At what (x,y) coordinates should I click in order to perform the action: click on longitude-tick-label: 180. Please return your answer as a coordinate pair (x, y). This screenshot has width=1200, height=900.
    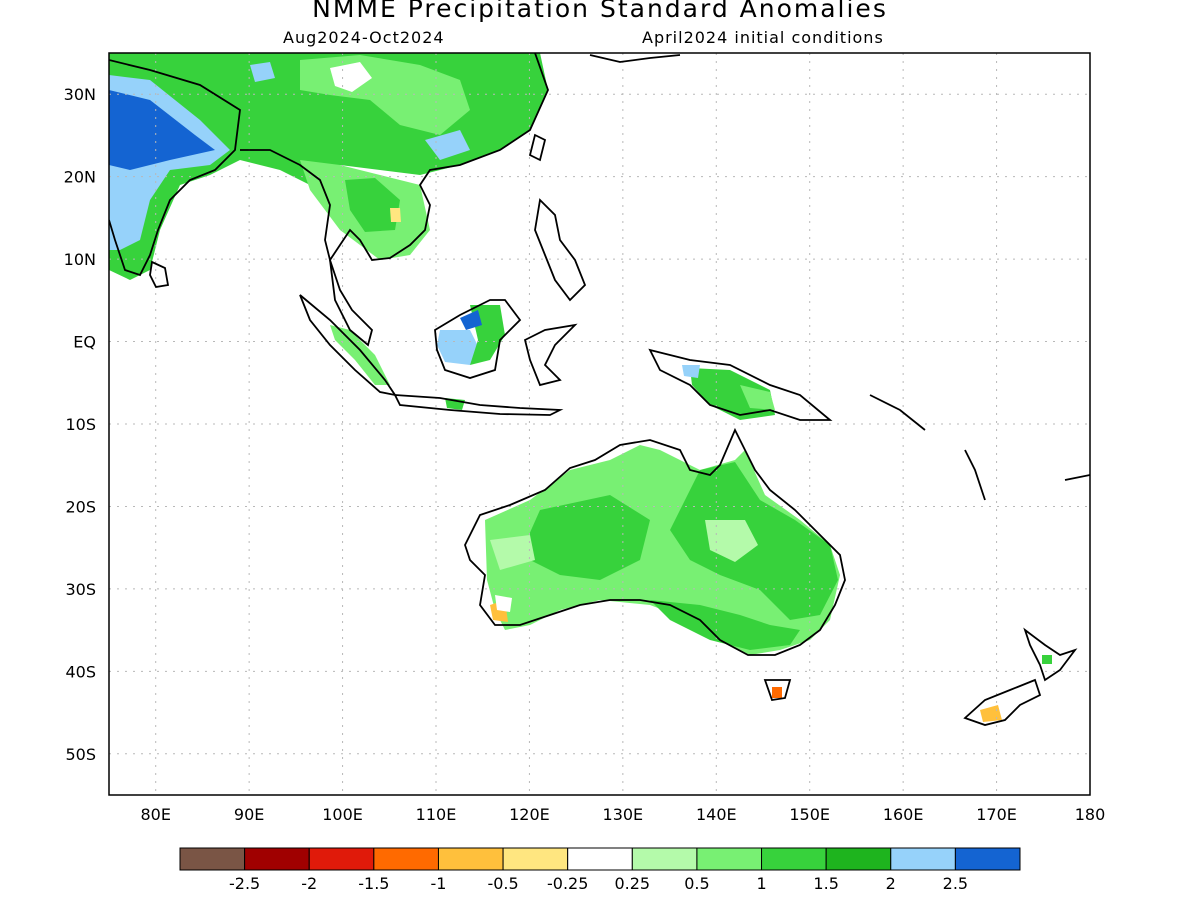
    Looking at the image, I should click on (1090, 814).